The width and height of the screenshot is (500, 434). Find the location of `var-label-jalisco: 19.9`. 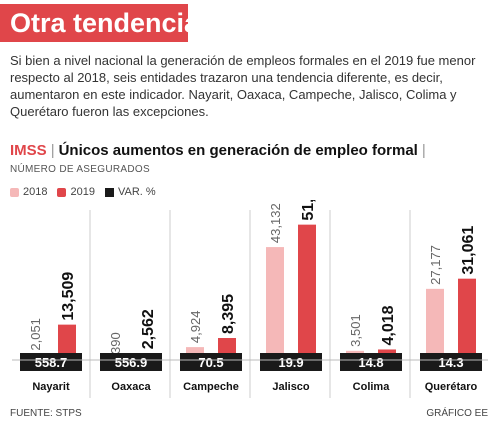

var-label-jalisco: 19.9 is located at coordinates (290, 362).